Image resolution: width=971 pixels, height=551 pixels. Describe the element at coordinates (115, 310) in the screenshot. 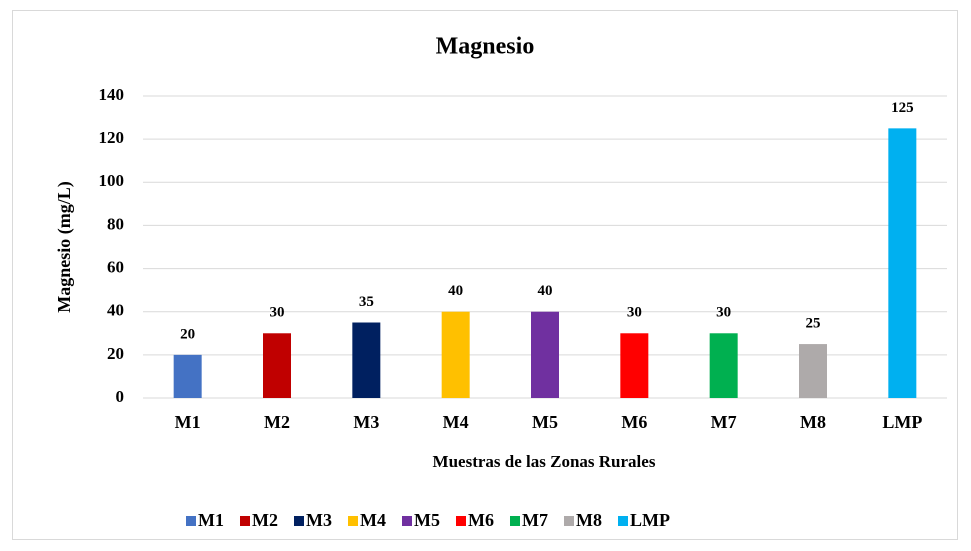

I see `y-tick-label: 40` at that location.